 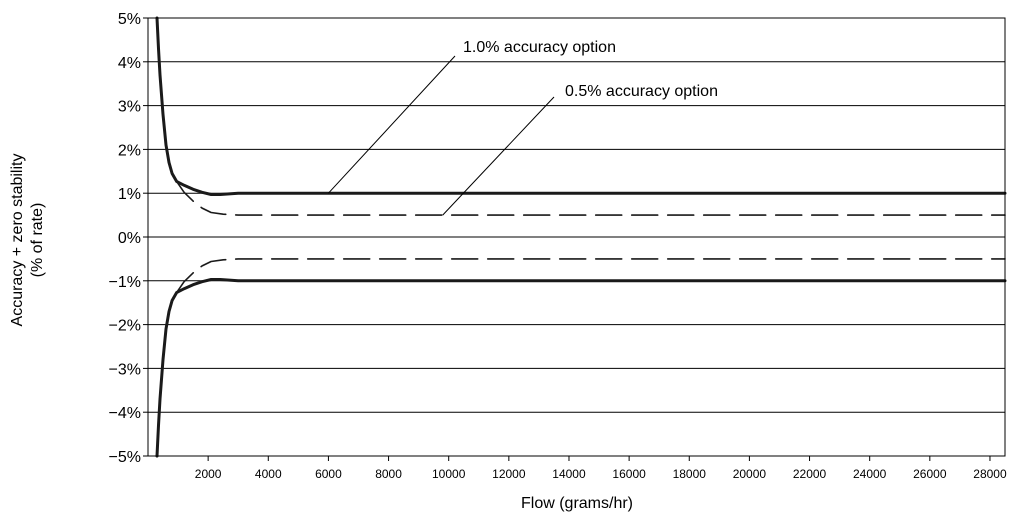 What do you see at coordinates (129, 63) in the screenshot?
I see `y-tick-label: 4%` at bounding box center [129, 63].